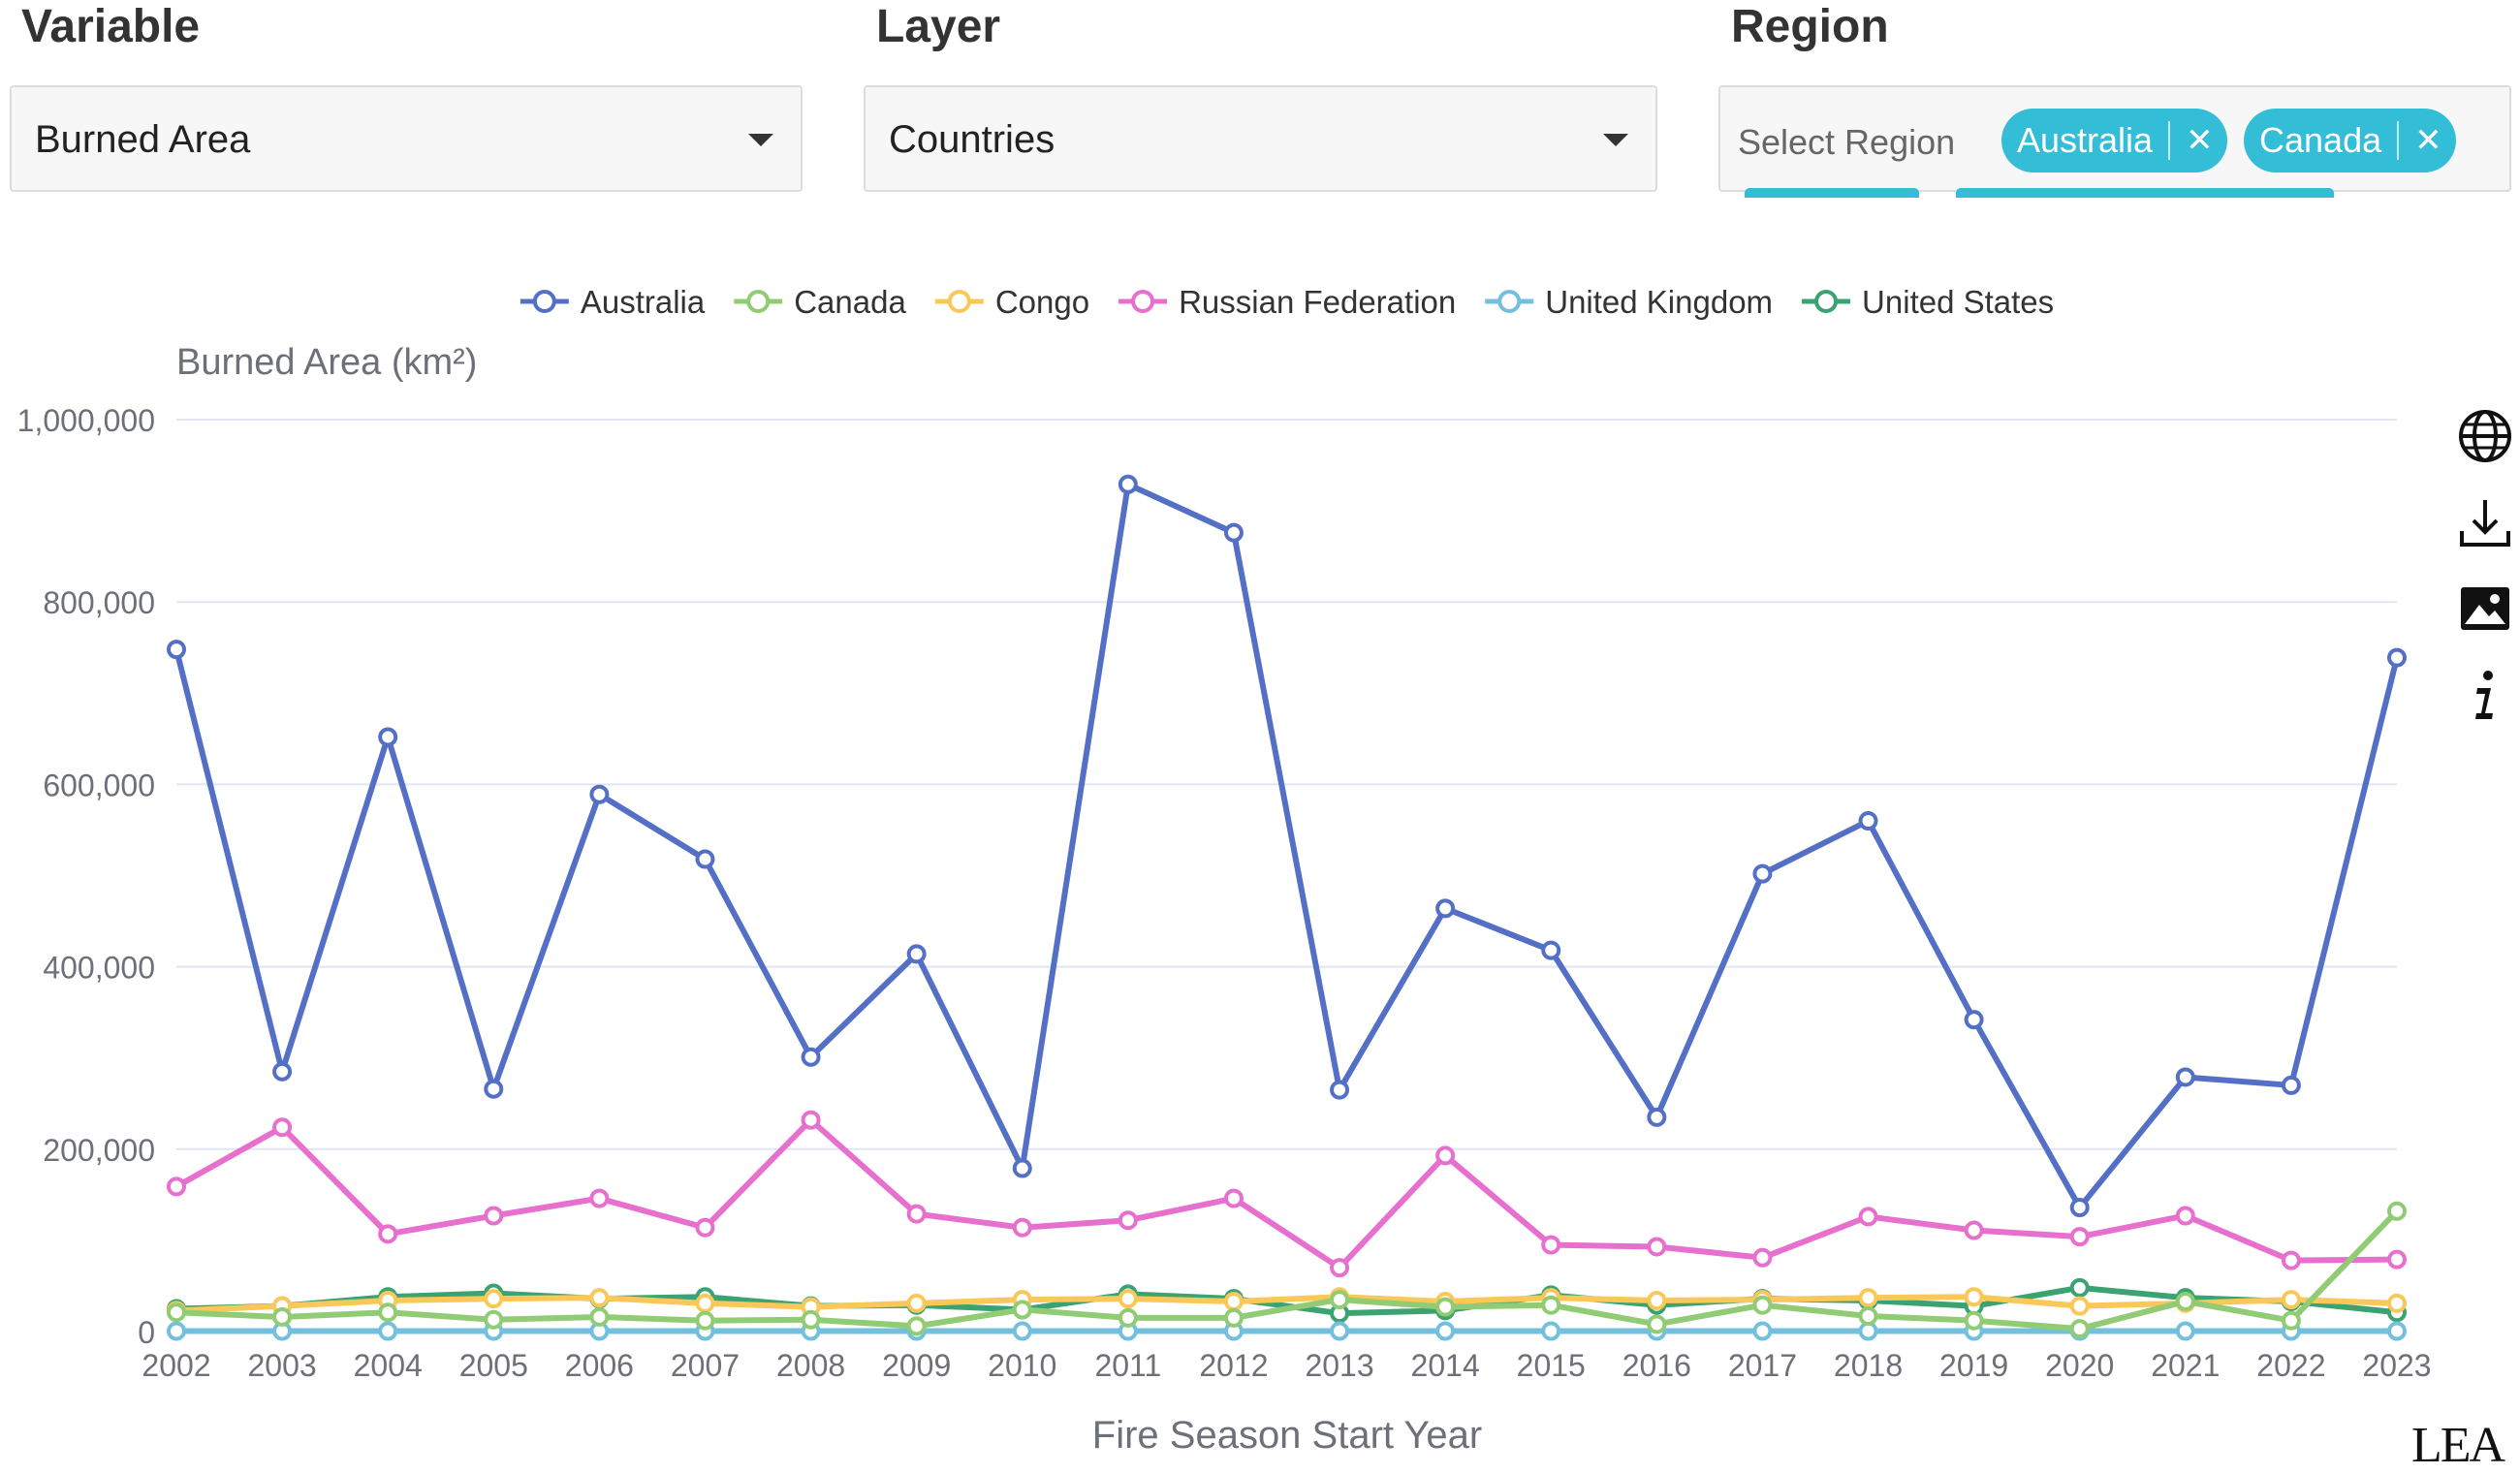 This screenshot has width=2520, height=1474. I want to click on legend-item-congo: Congo, so click(1012, 302).